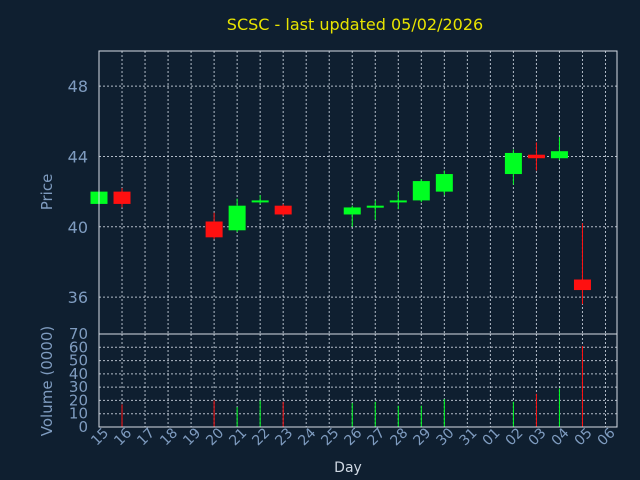  Describe the element at coordinates (352, 386) in the screenshot. I see `volume-bars` at that location.